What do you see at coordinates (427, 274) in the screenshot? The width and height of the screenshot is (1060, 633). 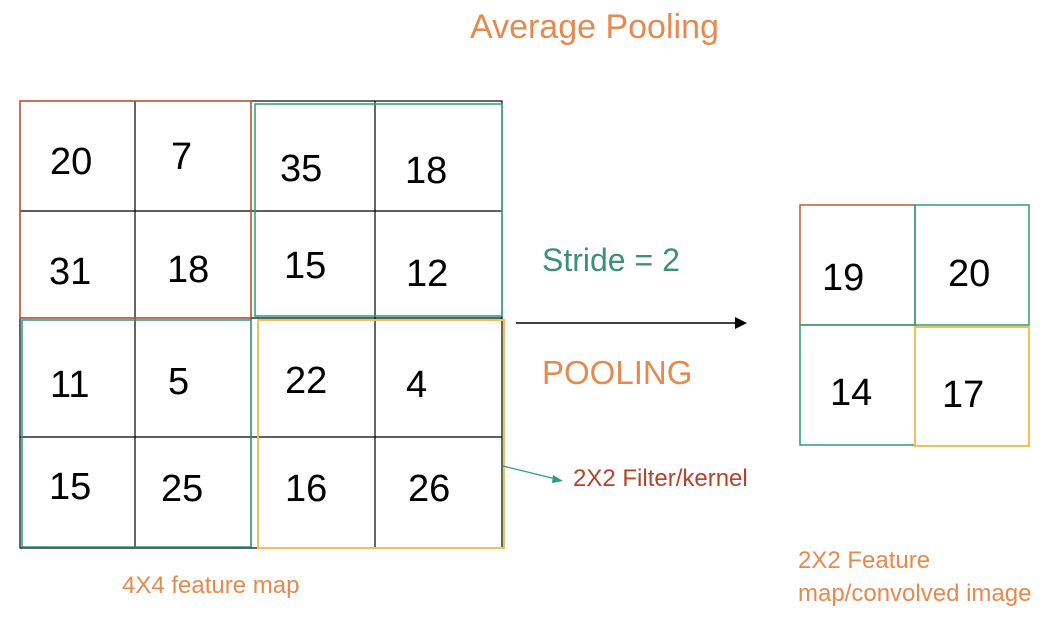 I see `input-cell: 12` at bounding box center [427, 274].